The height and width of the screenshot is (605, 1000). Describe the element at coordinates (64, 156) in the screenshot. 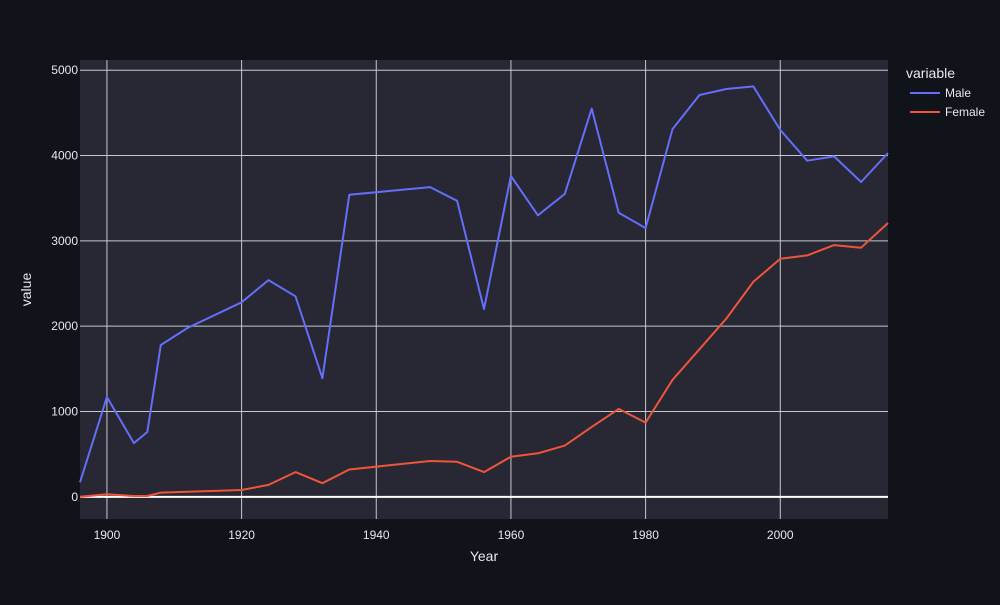

I see `y-tick-label: 4000` at that location.